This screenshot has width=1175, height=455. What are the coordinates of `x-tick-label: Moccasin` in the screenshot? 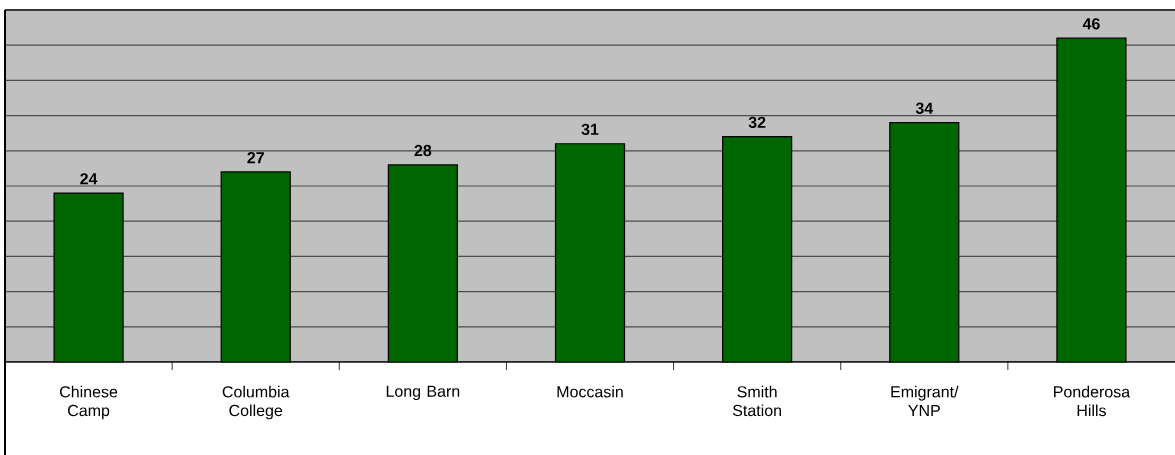 It's located at (590, 391).